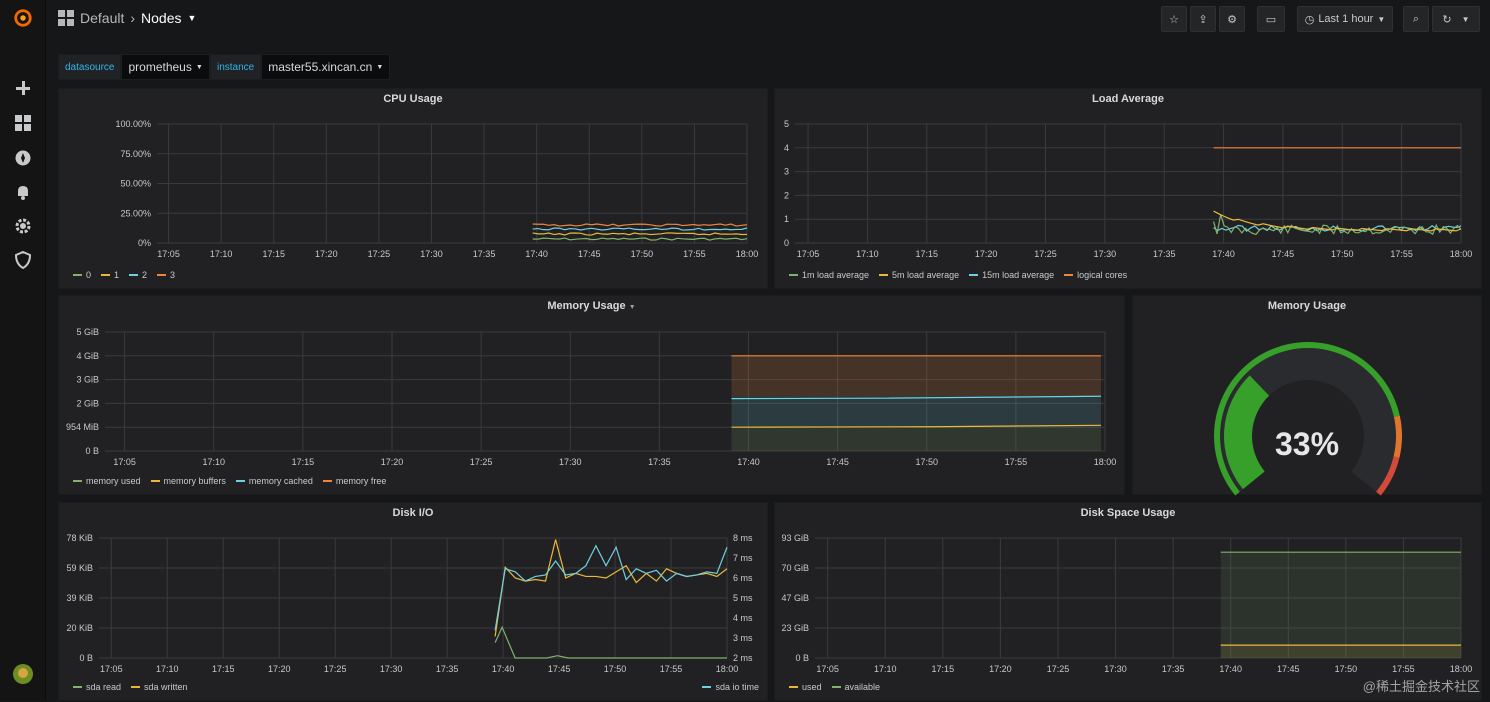  I want to click on legend-item: memory buffers, so click(188, 481).